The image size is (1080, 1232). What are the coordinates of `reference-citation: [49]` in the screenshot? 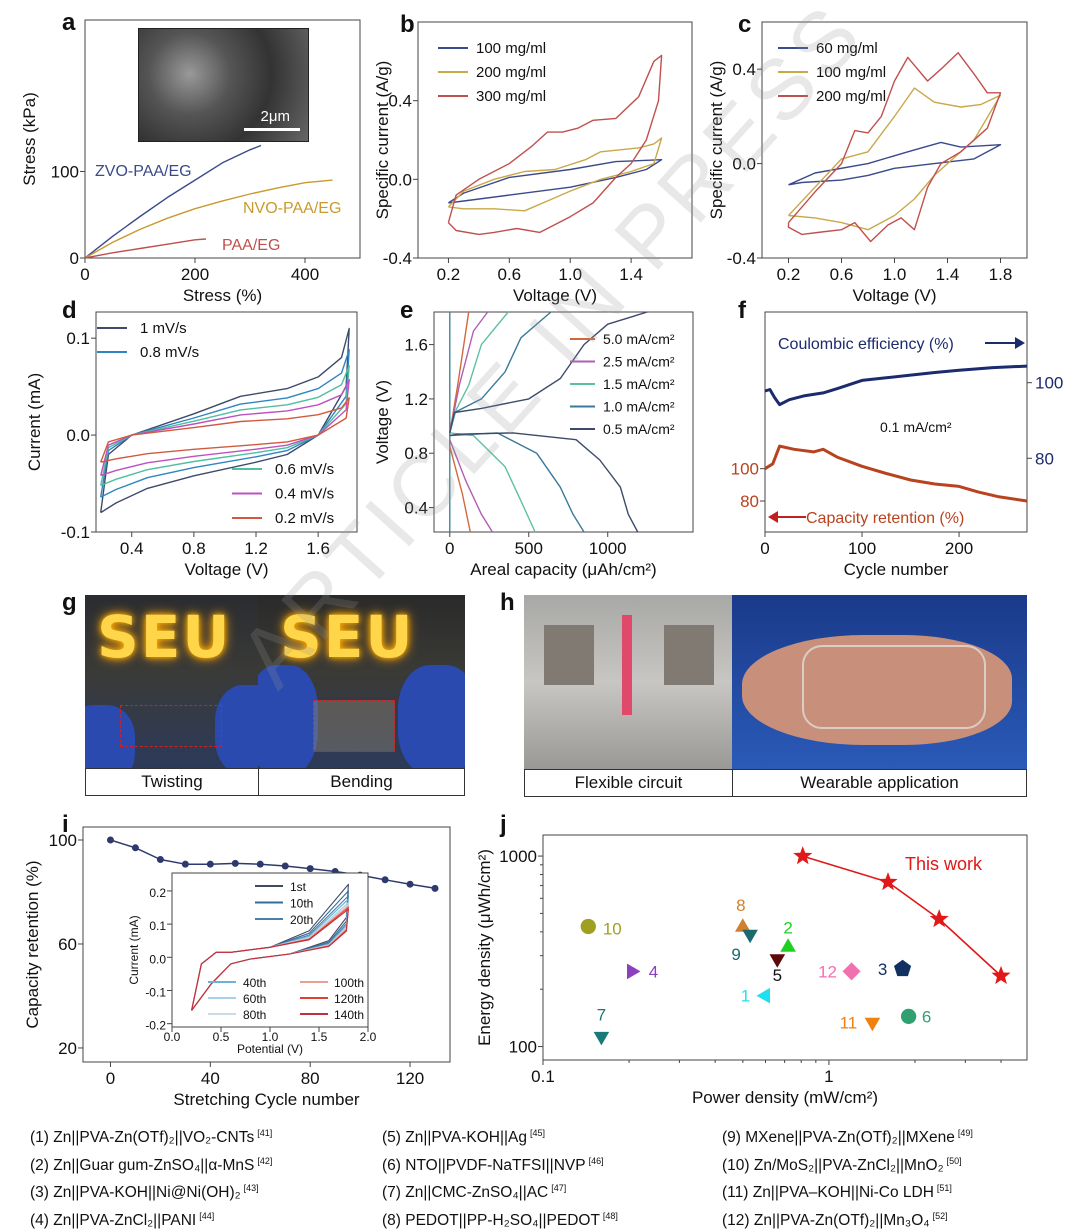 It's located at (965, 1133).